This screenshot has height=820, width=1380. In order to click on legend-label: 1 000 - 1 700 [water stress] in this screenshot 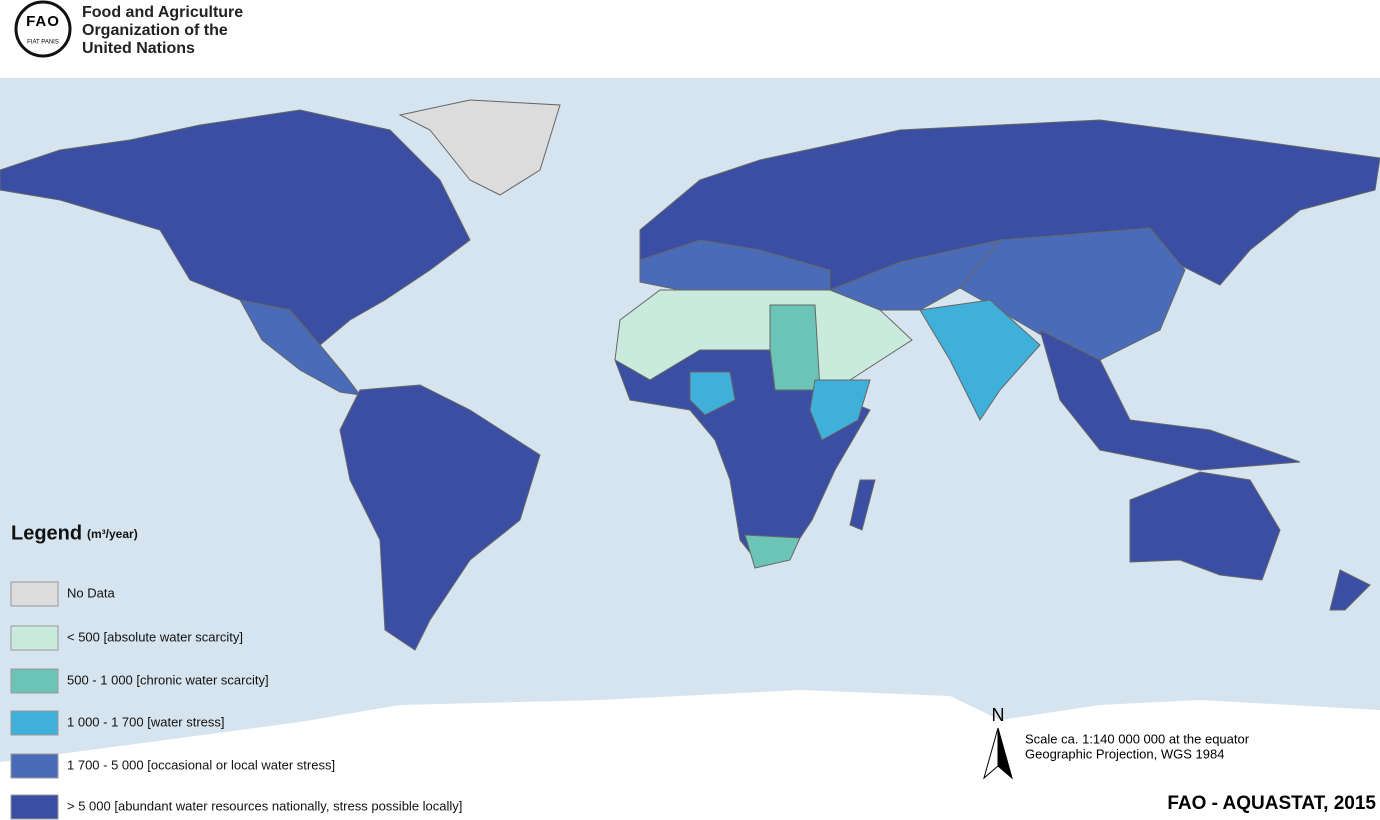, I will do `click(146, 721)`.